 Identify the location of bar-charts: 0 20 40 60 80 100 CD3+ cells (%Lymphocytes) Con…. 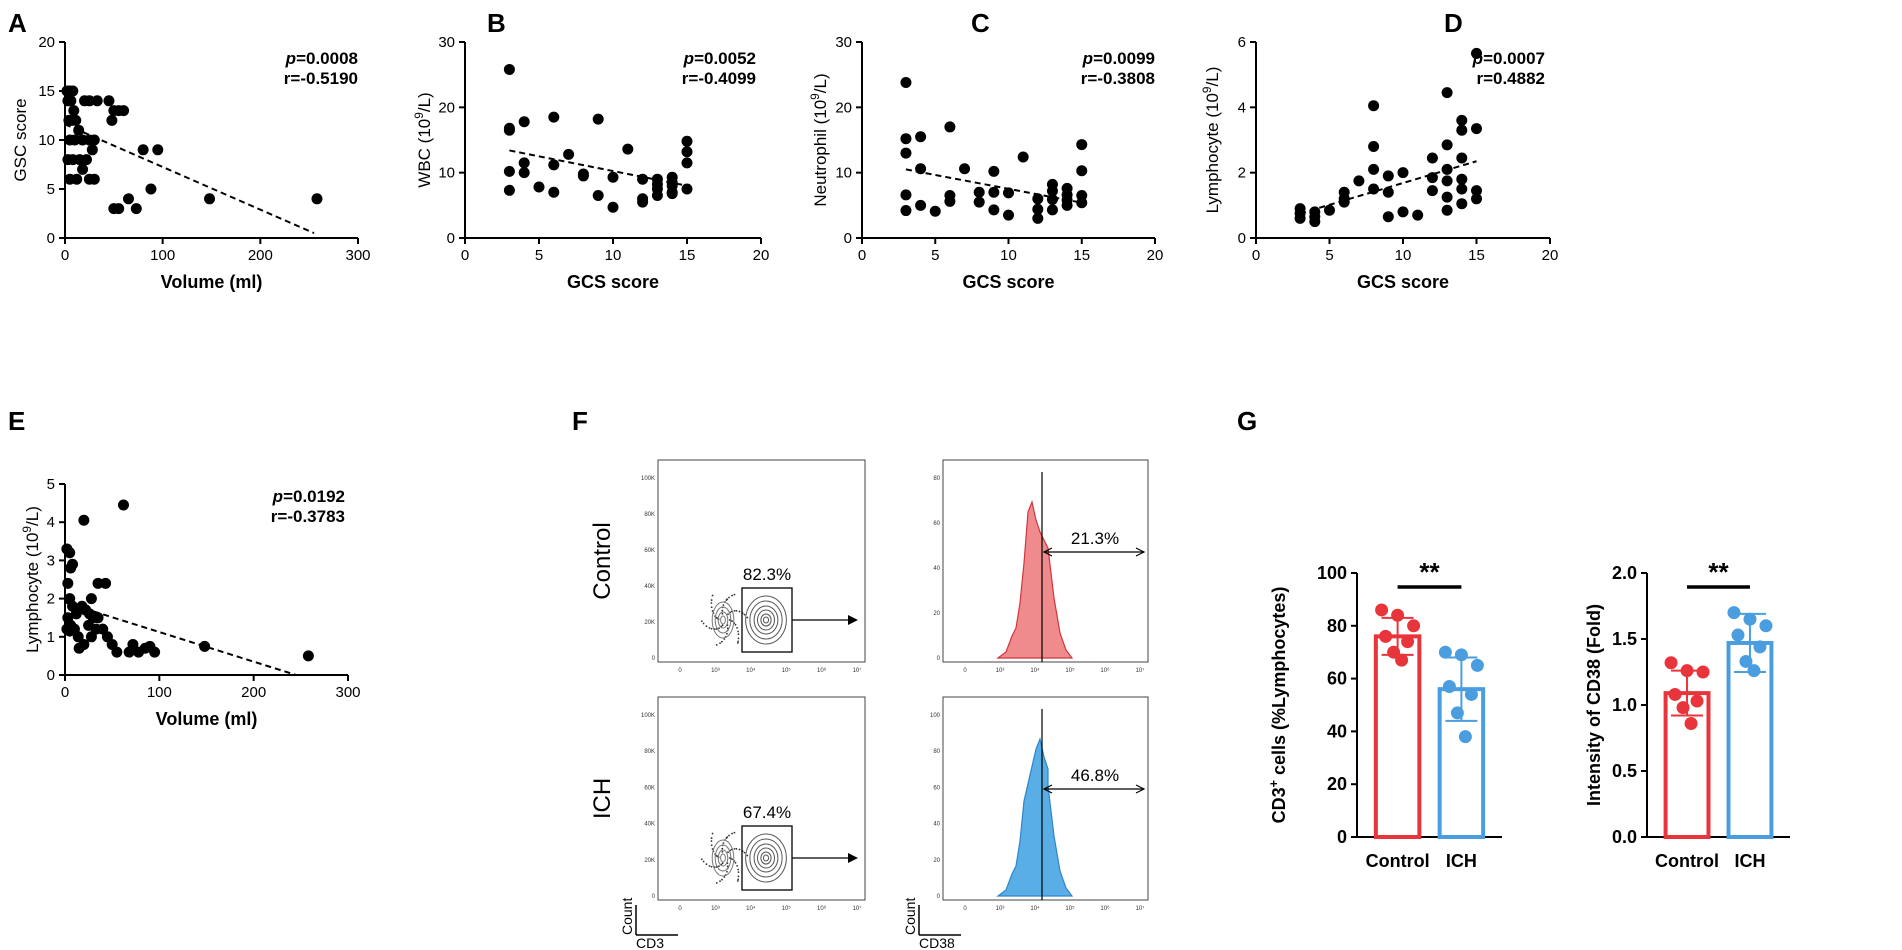
(1528, 714).